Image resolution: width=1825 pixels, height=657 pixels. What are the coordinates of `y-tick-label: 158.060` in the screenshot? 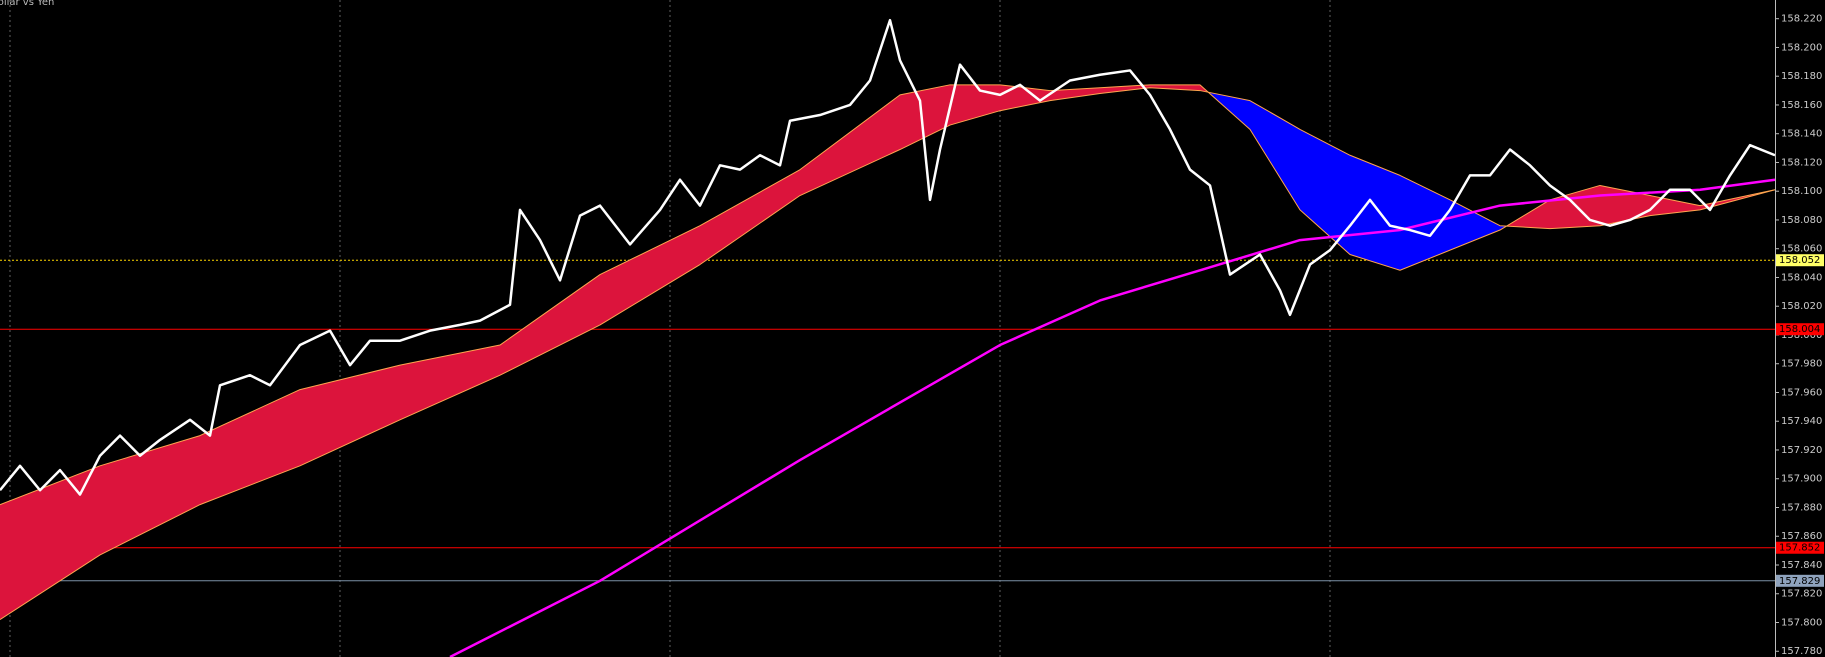 It's located at (1801, 249).